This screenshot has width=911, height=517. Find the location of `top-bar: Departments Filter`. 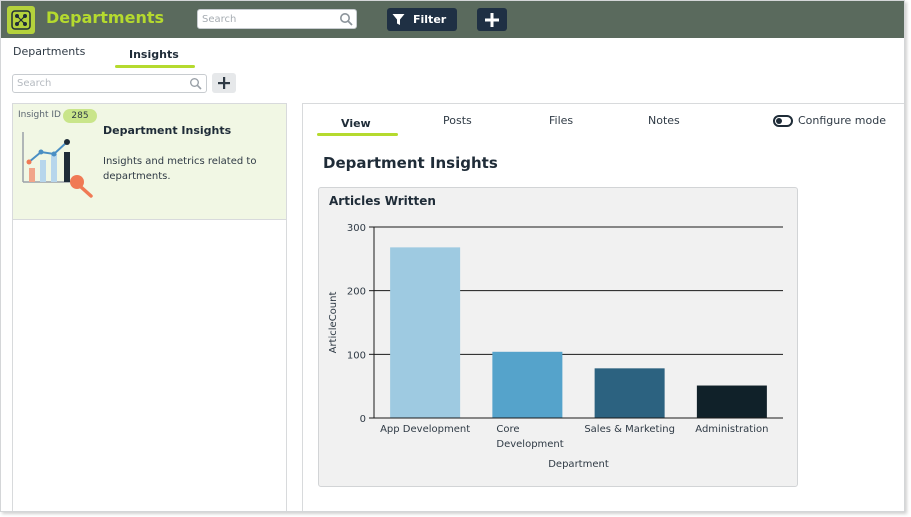

top-bar: Departments Filter is located at coordinates (452, 19).